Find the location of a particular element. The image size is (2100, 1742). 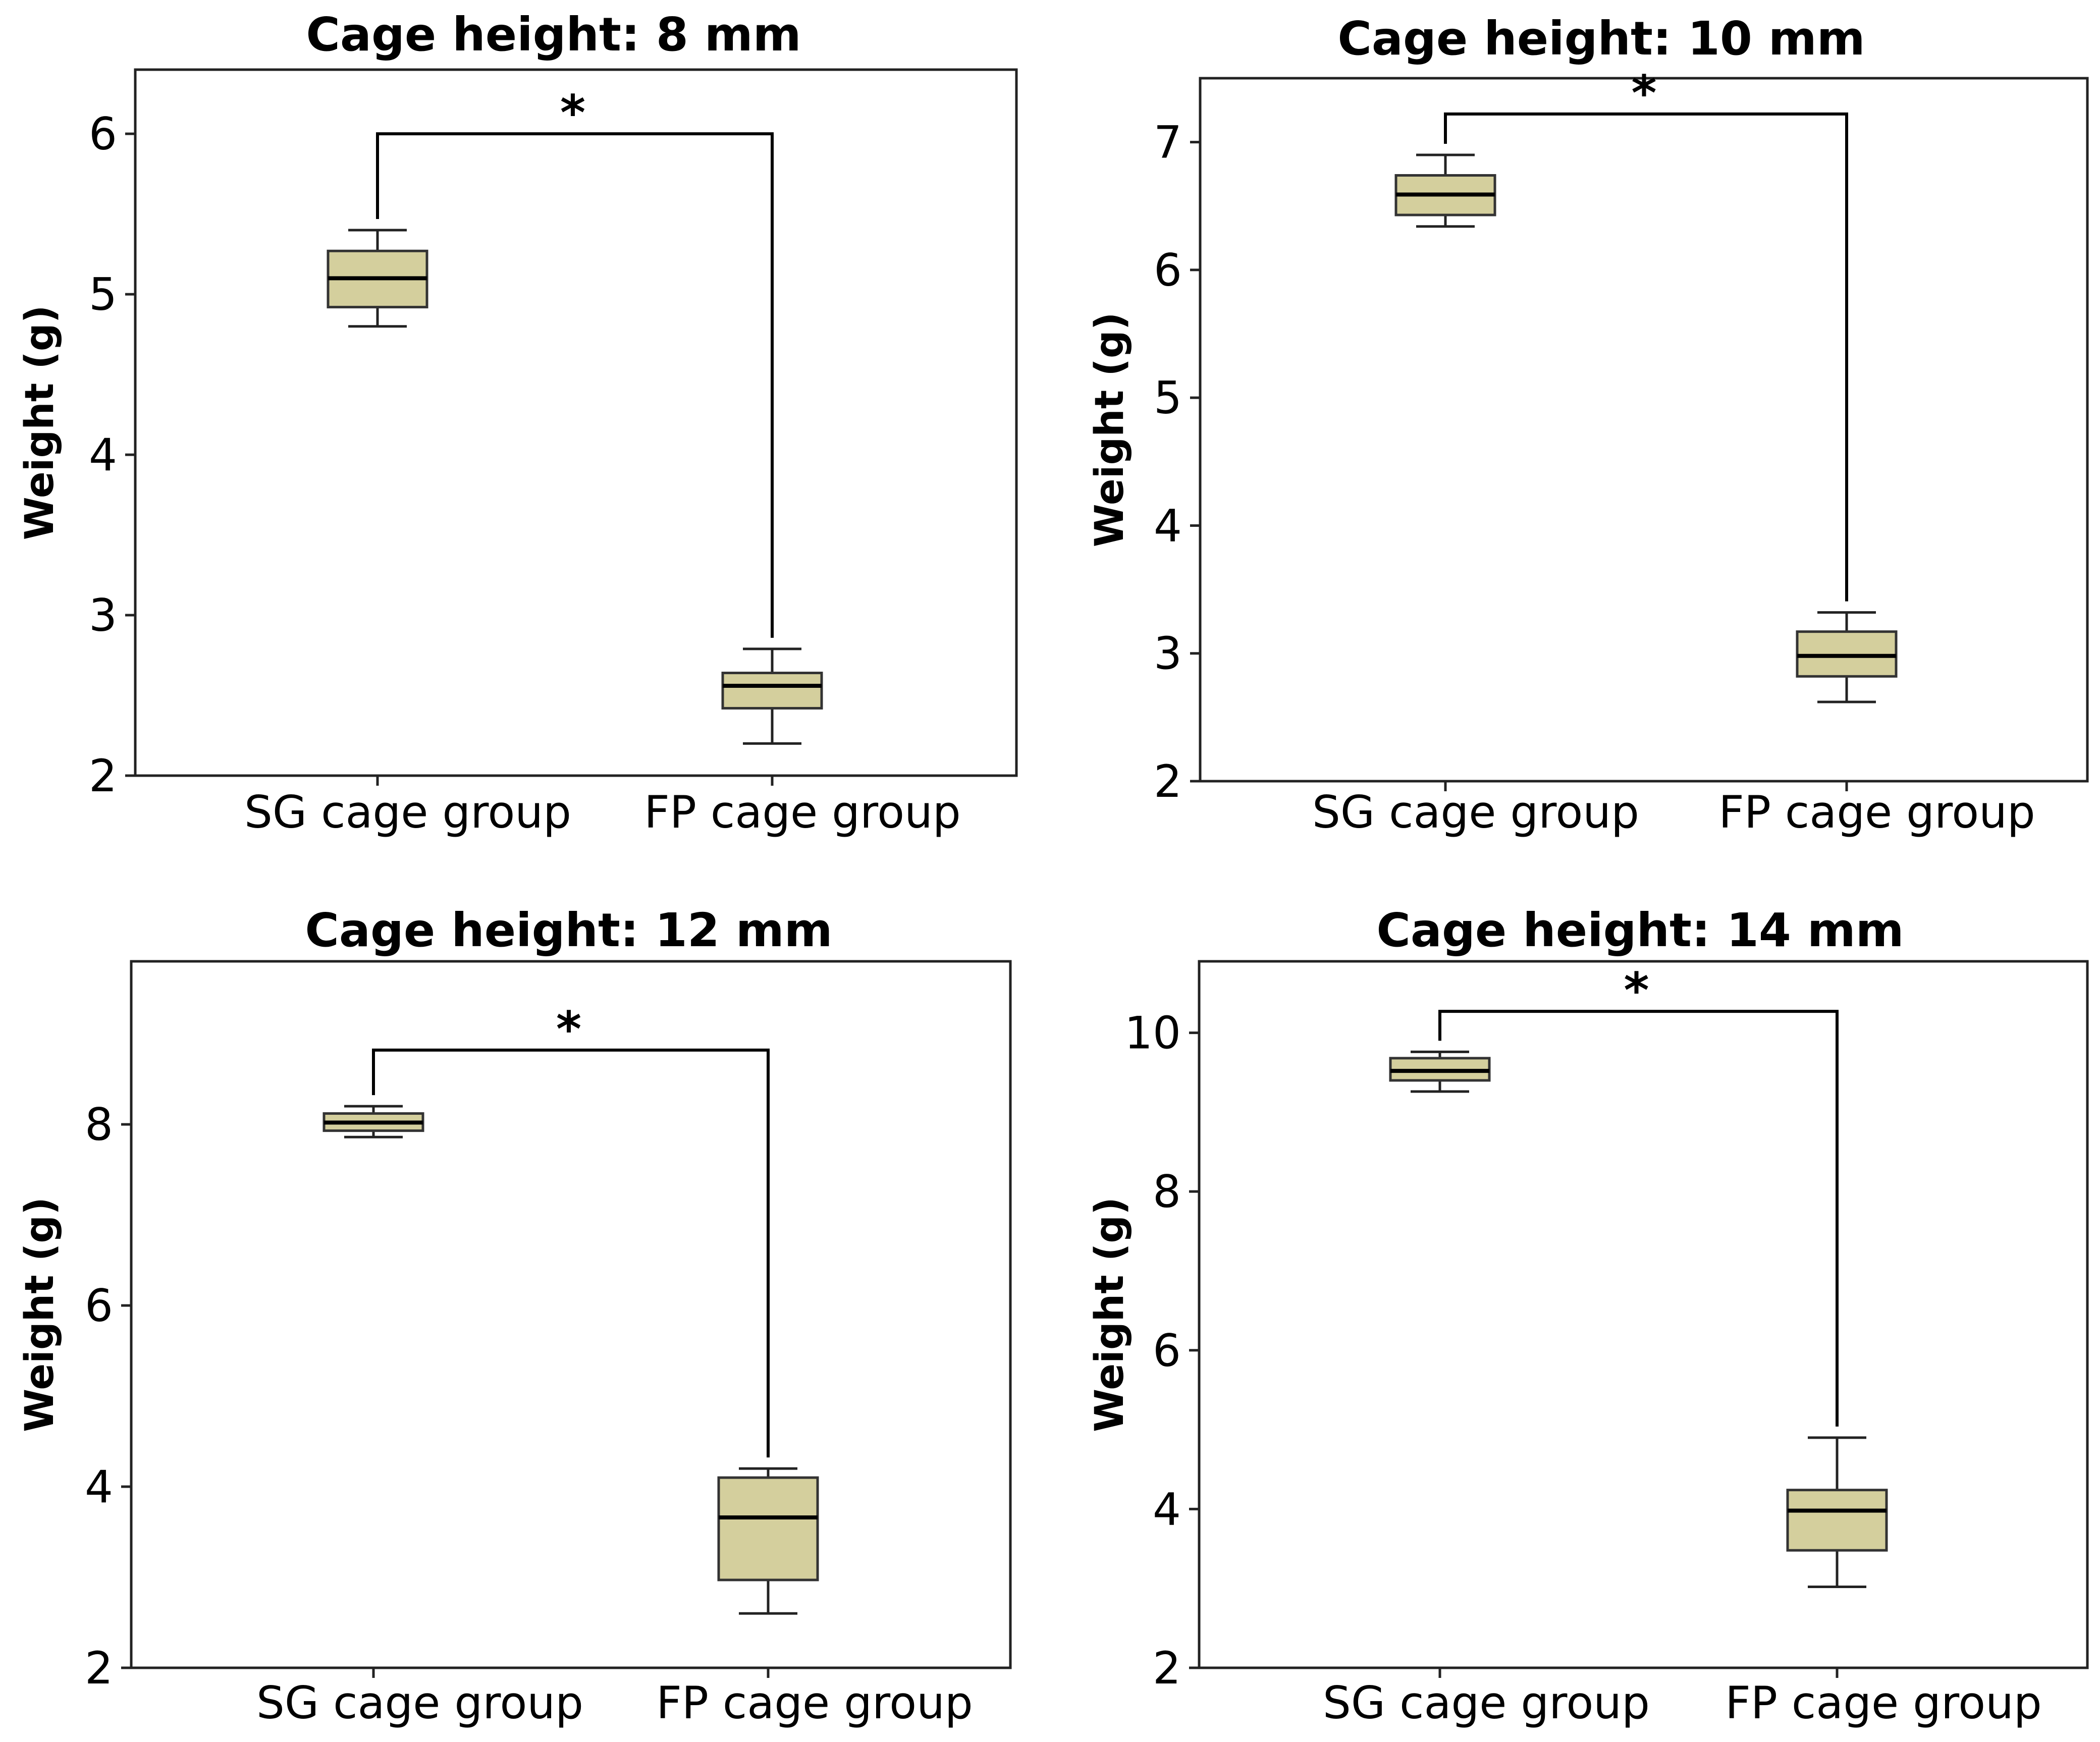

chart-title: Cage height: 8 mm is located at coordinates (553, 35).